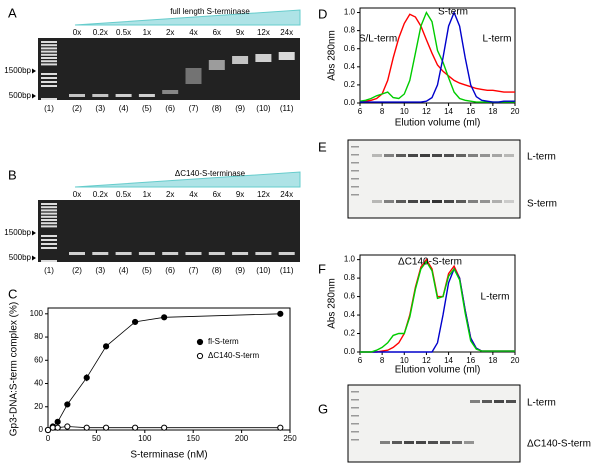  What do you see at coordinates (200, 356) in the screenshot?
I see `legend-symbol` at bounding box center [200, 356].